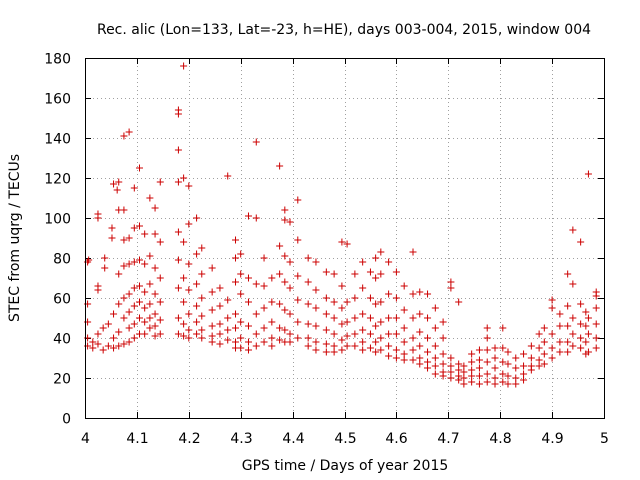  Describe the element at coordinates (189, 439) in the screenshot. I see `x-tick-label: 4.2` at that location.